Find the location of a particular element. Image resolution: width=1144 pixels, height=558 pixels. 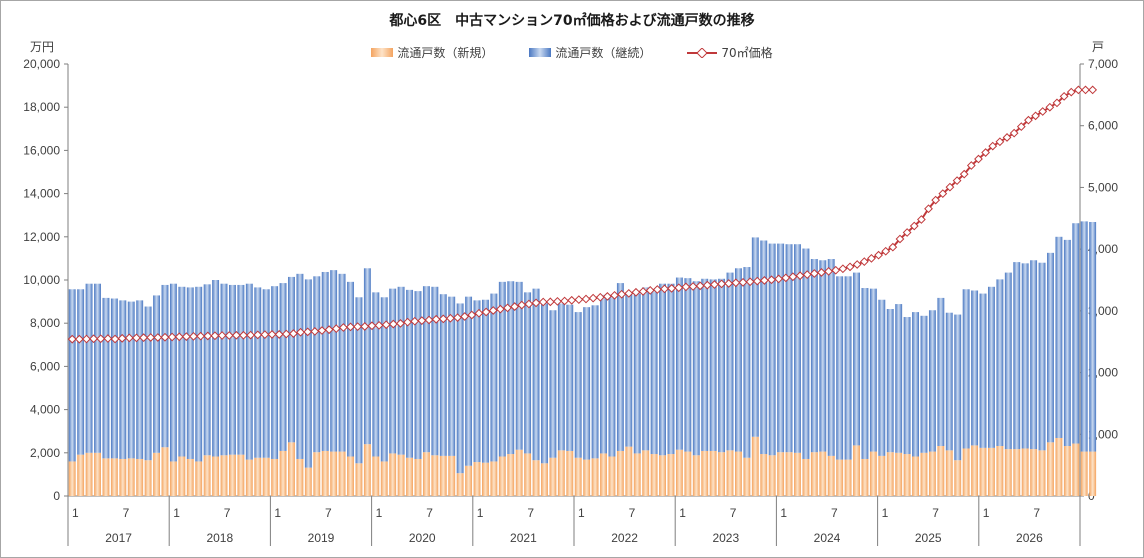

left-tick-label: 8,000 is located at coordinates (45, 323).